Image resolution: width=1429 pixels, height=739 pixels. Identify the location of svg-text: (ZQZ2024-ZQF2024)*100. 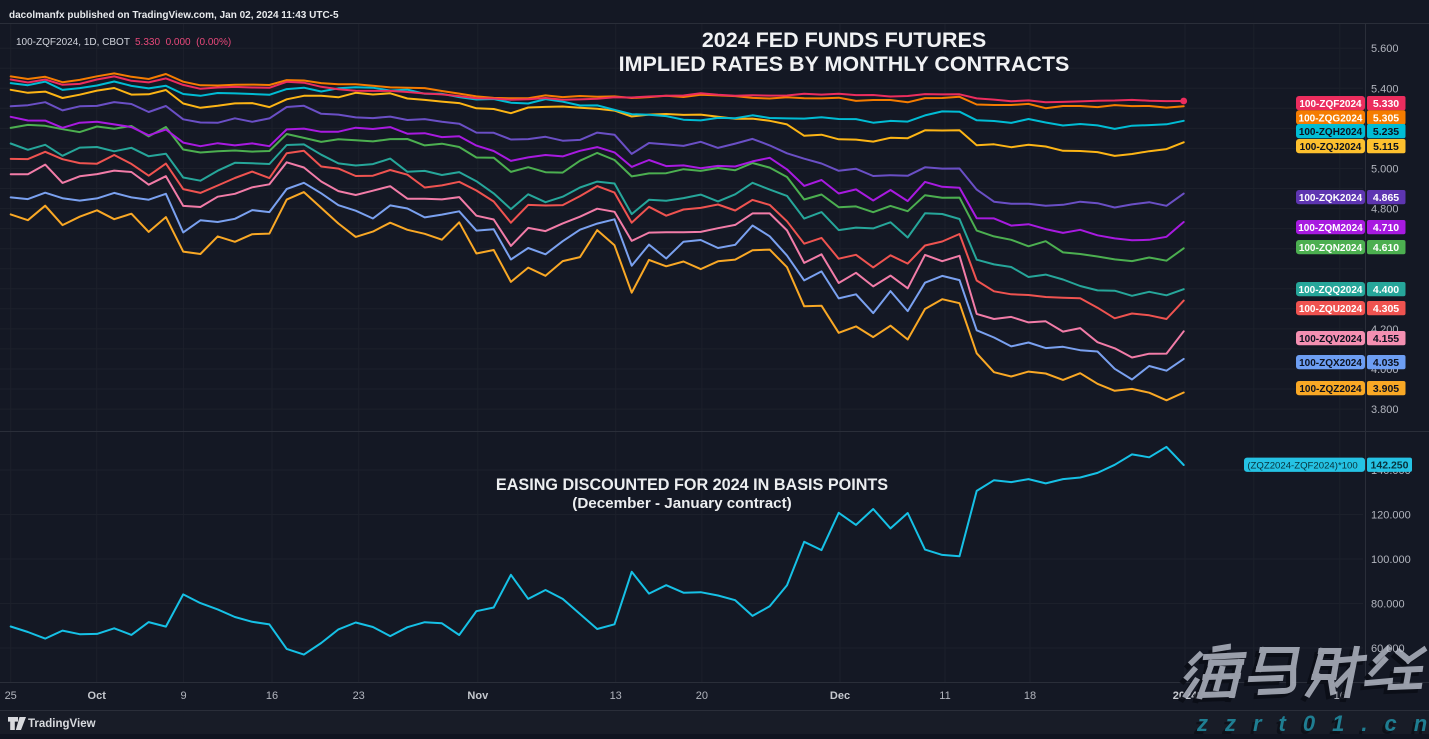
(1302, 466).